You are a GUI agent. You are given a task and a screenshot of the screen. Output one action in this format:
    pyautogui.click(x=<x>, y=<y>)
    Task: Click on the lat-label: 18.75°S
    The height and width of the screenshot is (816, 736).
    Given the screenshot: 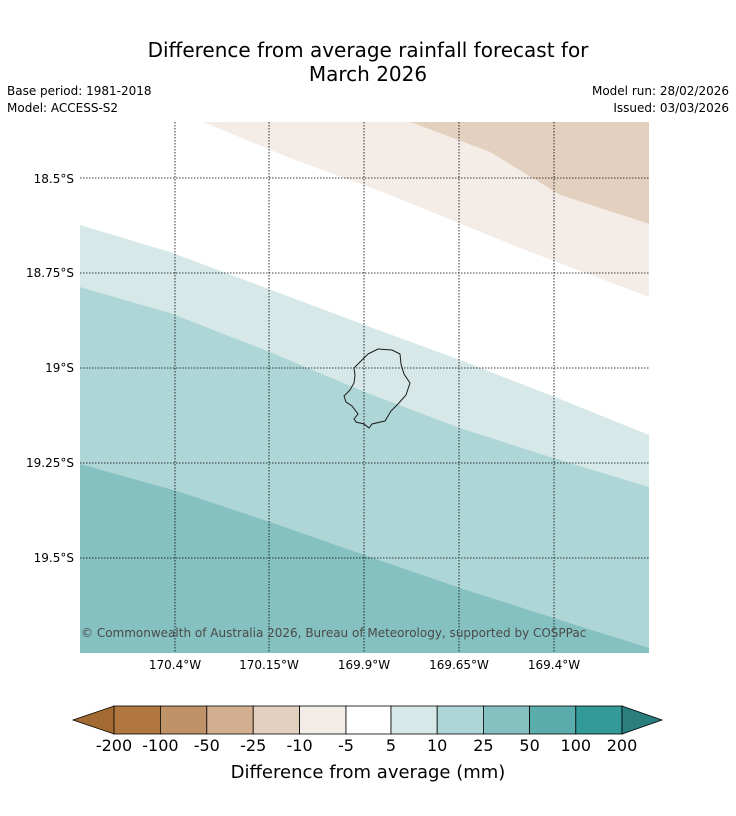 What is the action you would take?
    pyautogui.click(x=50, y=273)
    